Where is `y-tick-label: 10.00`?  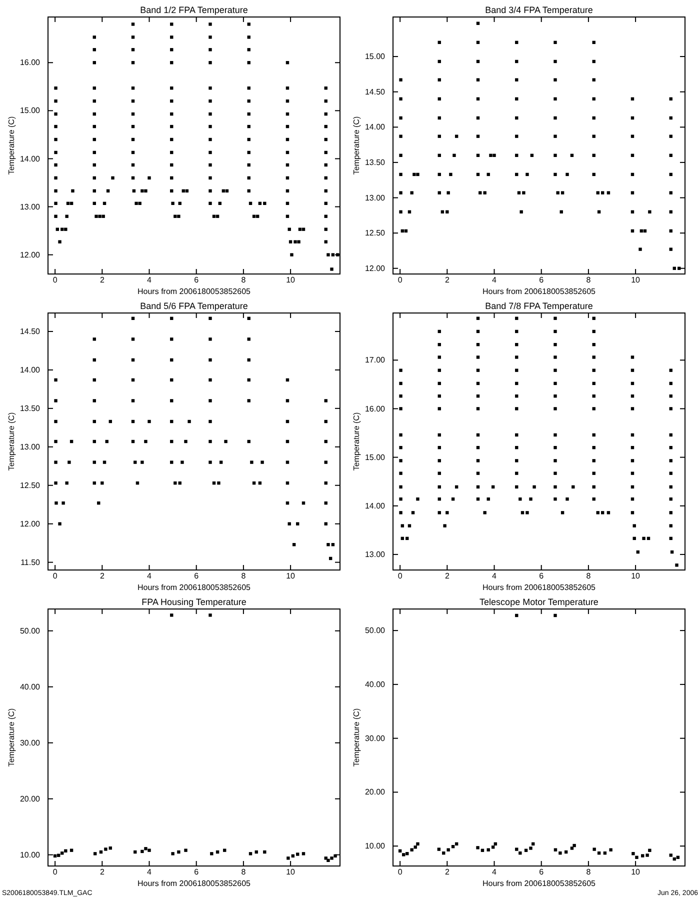 y-tick-label: 10.00 is located at coordinates (375, 846).